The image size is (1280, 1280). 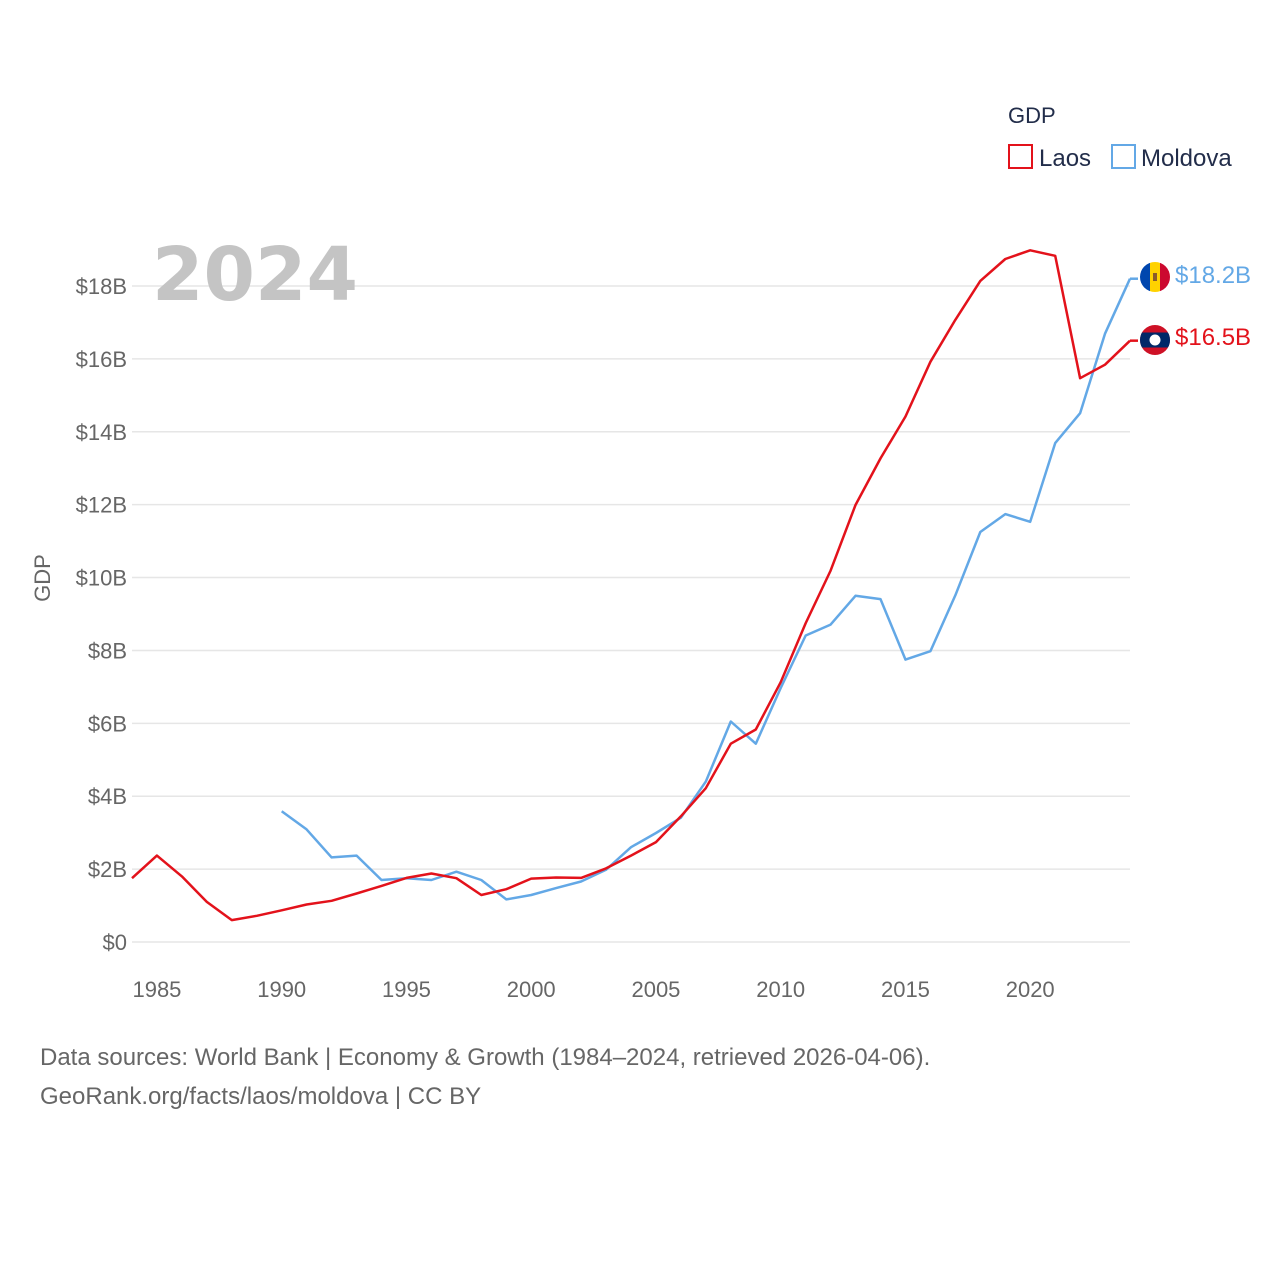 I want to click on y-tick-label: $16B, so click(x=101, y=359).